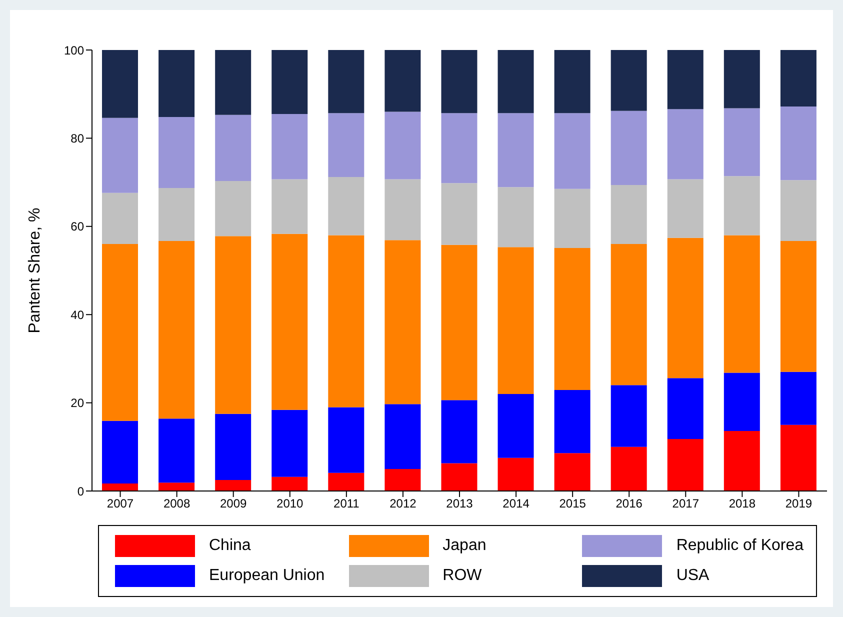 This screenshot has height=617, width=843. I want to click on x-tick-label: 2007, so click(120, 503).